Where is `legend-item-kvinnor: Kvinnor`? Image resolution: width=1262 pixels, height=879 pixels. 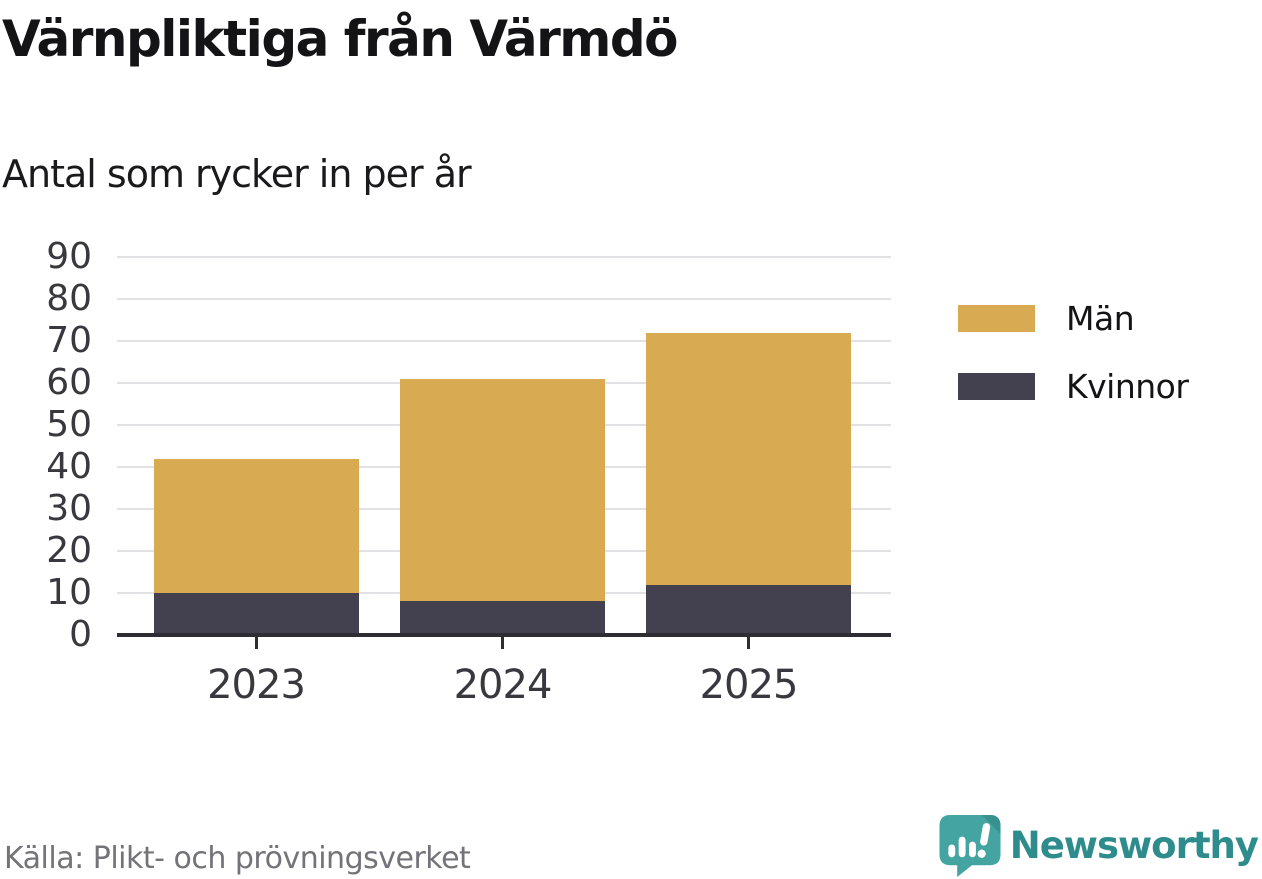
legend-item-kvinnor: Kvinnor is located at coordinates (1073, 386).